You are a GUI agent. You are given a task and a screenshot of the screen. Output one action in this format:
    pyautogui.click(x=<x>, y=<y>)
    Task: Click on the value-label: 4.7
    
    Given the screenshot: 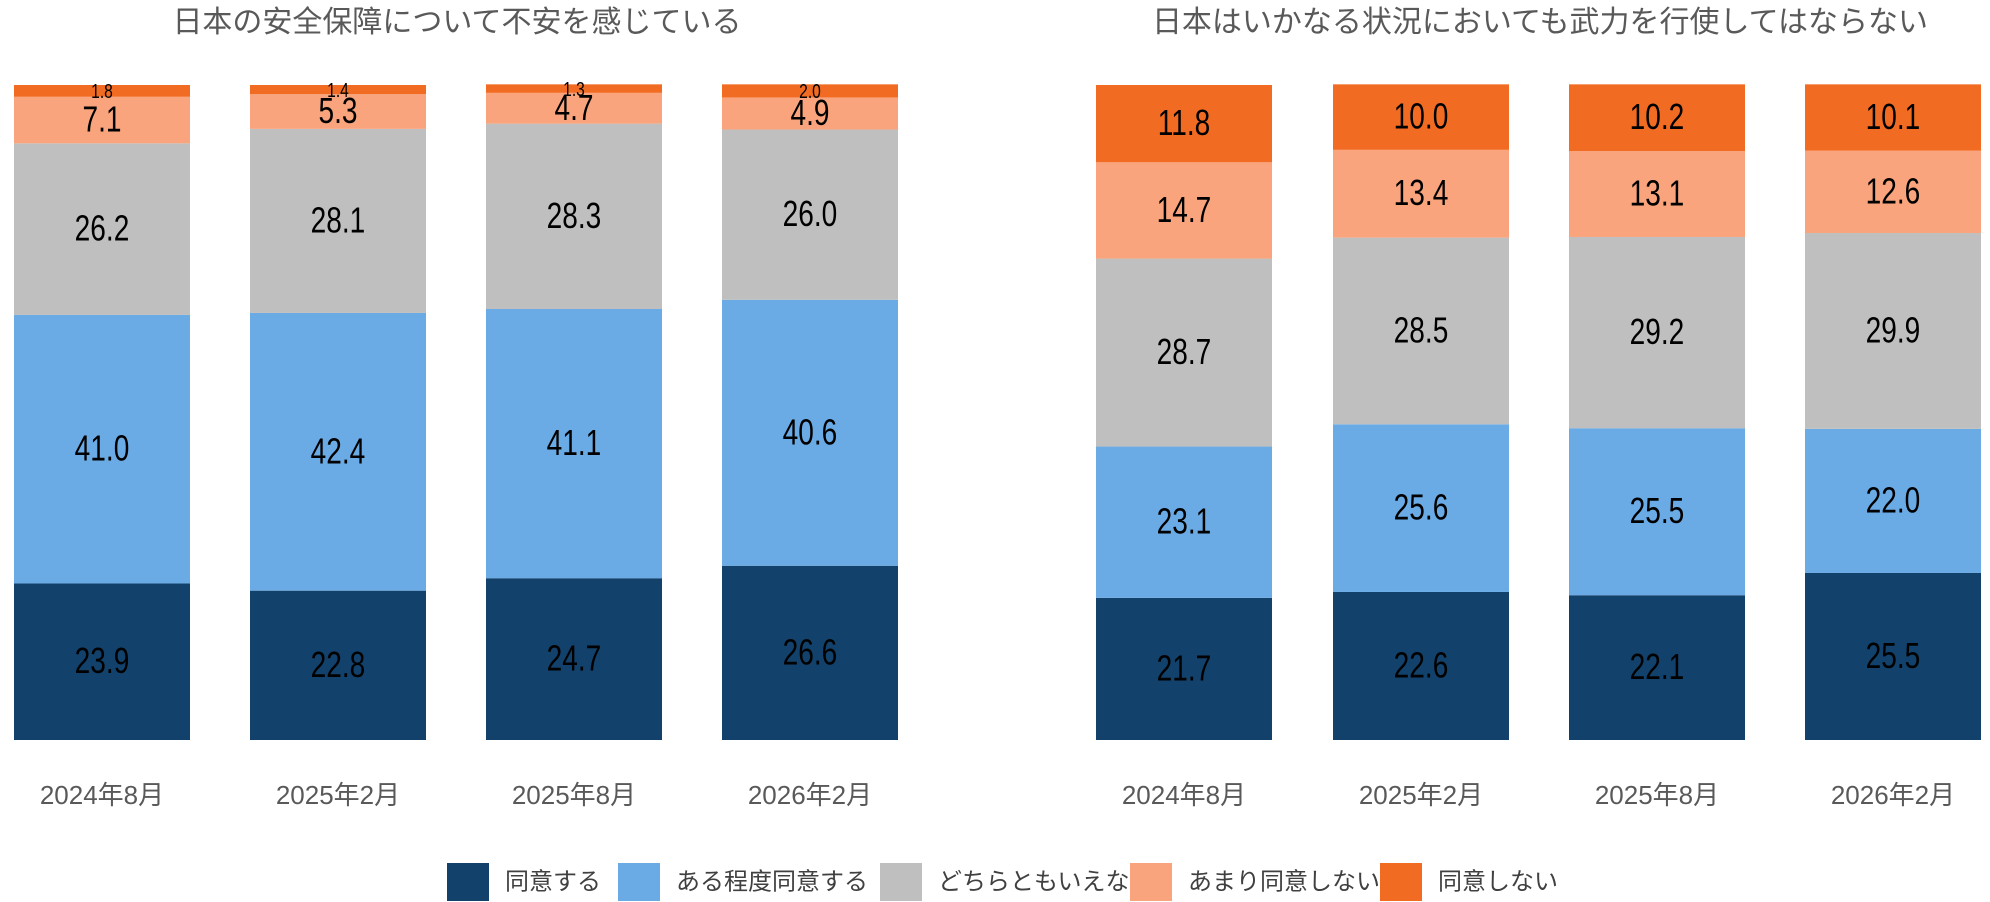 What is the action you would take?
    pyautogui.click(x=573, y=107)
    